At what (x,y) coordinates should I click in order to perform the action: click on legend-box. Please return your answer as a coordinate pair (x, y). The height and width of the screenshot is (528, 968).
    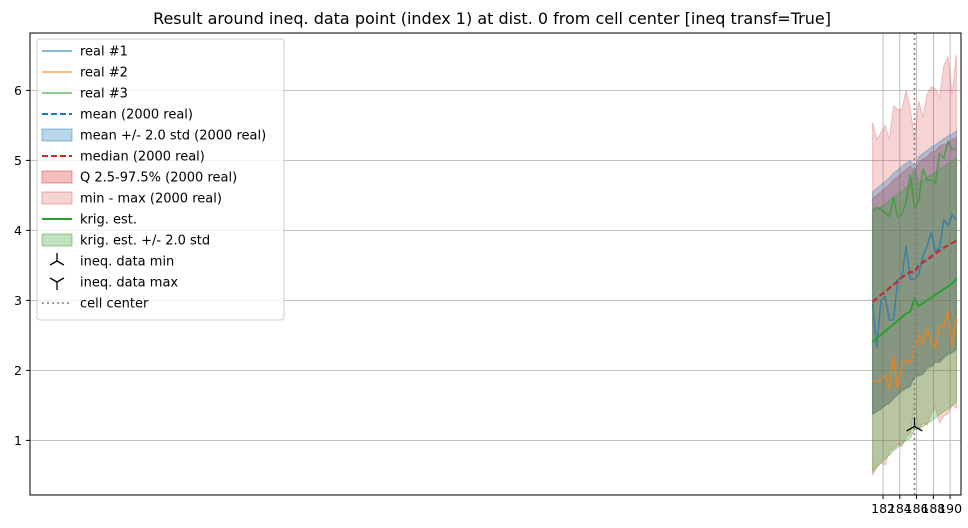
    Looking at the image, I should click on (160, 179).